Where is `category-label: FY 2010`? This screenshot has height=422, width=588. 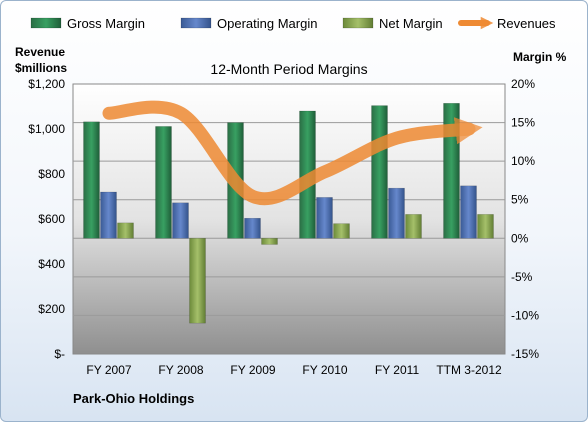
category-label: FY 2010 is located at coordinates (324, 370).